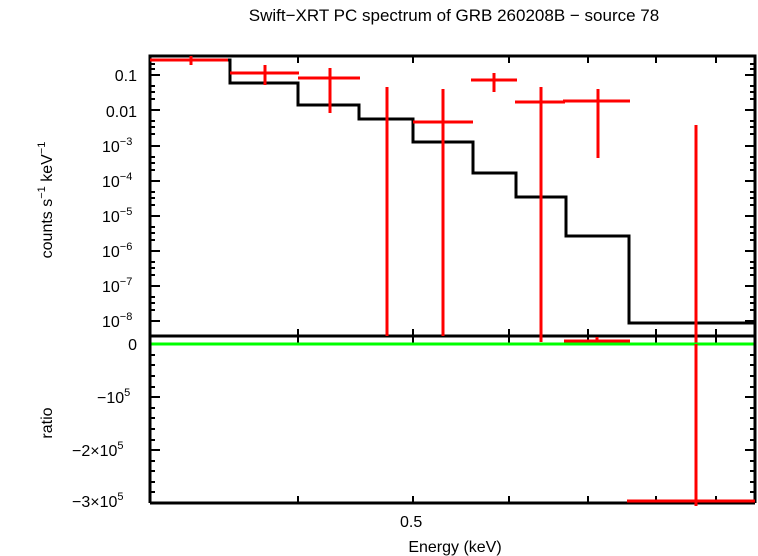 The width and height of the screenshot is (758, 556). What do you see at coordinates (117, 146) in the screenshot?
I see `svg-text: 10⁻³` at bounding box center [117, 146].